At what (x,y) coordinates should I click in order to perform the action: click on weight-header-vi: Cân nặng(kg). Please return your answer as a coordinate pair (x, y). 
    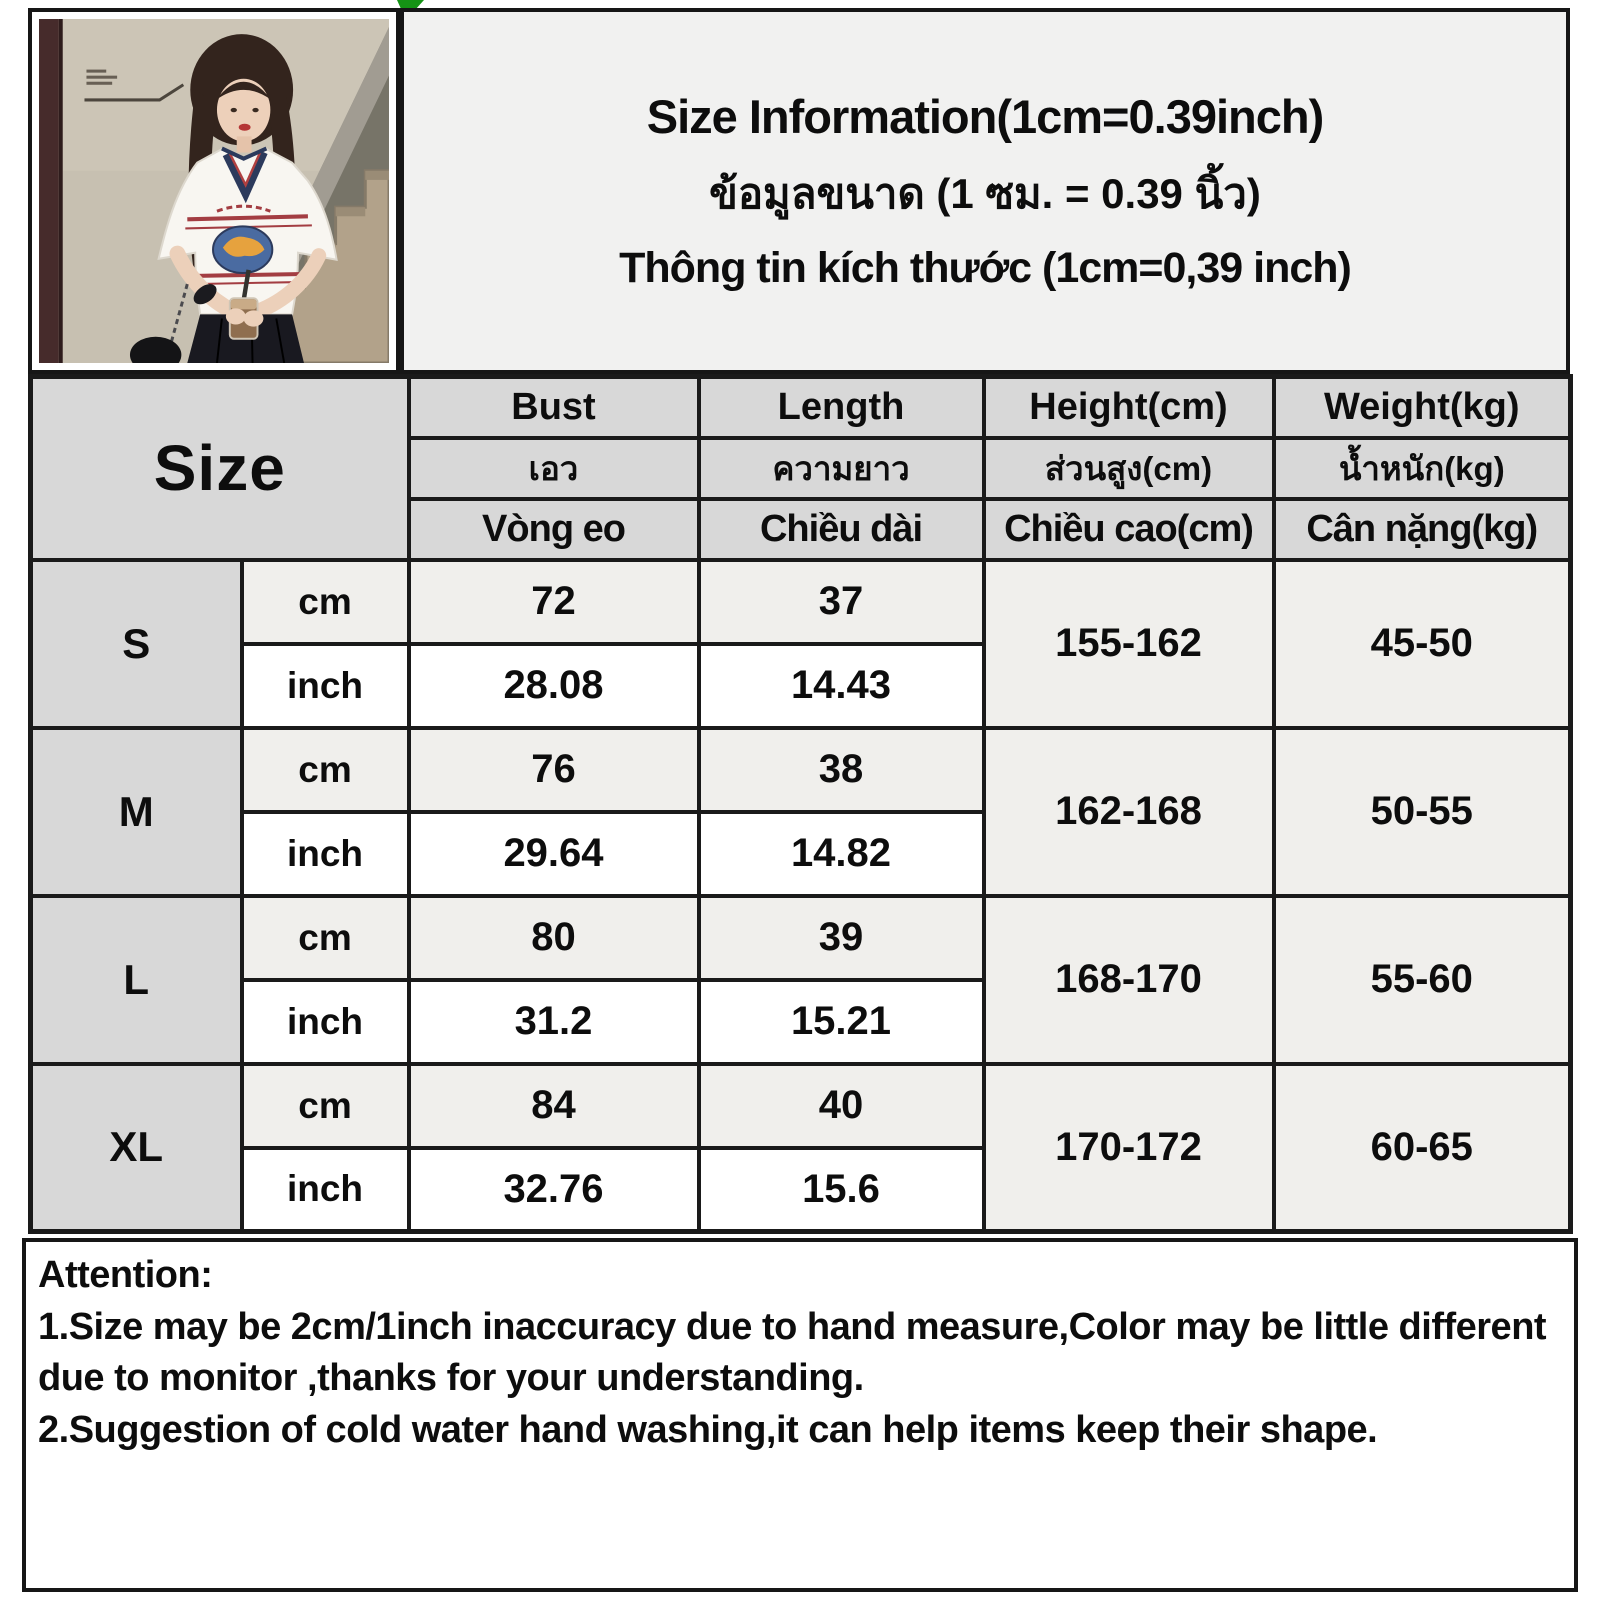
    Looking at the image, I should click on (1422, 529).